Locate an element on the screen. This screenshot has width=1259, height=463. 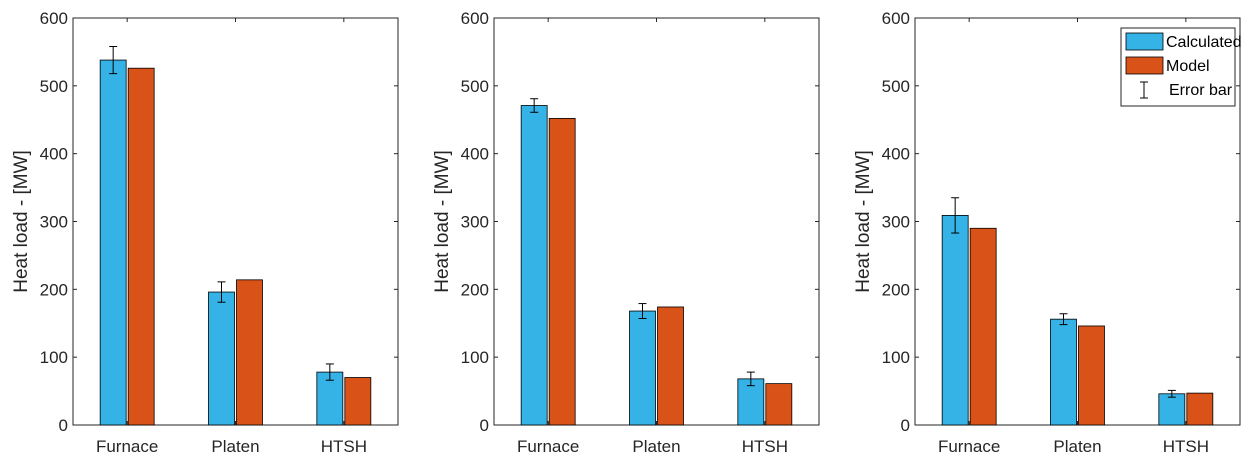
legend-entry-model: Model is located at coordinates (1167, 65).